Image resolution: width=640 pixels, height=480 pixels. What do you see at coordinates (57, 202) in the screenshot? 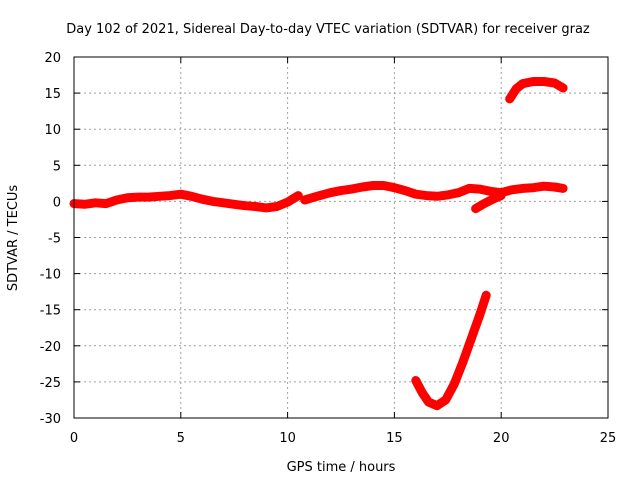
I see `y-tick-label: 0` at bounding box center [57, 202].